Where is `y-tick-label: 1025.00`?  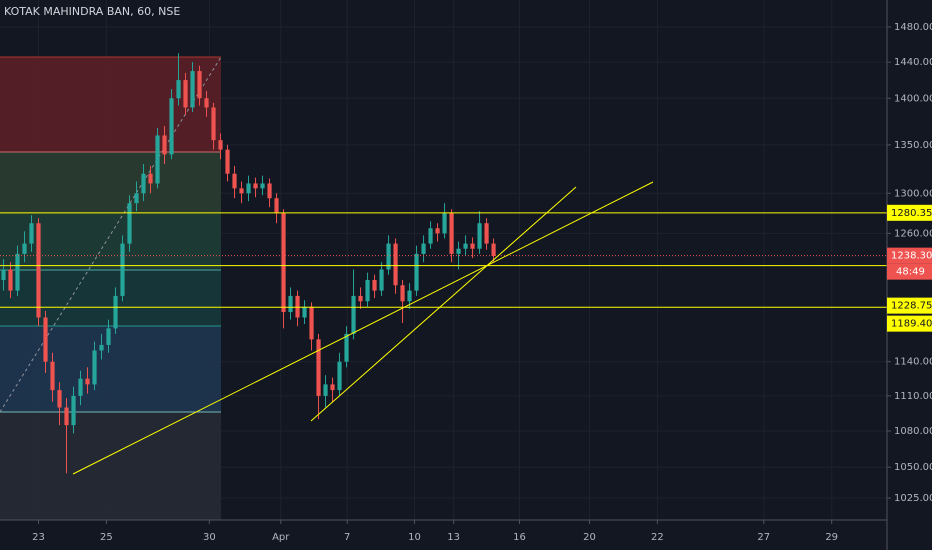
y-tick-label: 1025.00 is located at coordinates (913, 498).